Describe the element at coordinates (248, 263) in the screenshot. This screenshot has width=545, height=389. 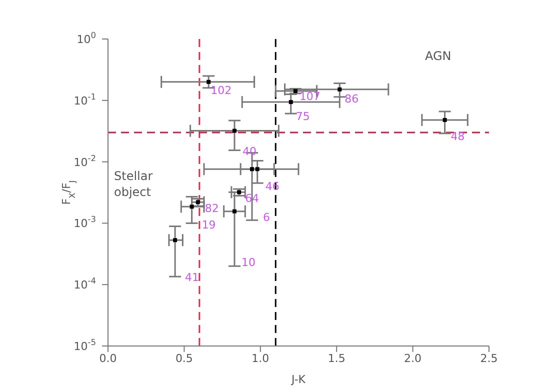
I see `annotation: 10` at that location.